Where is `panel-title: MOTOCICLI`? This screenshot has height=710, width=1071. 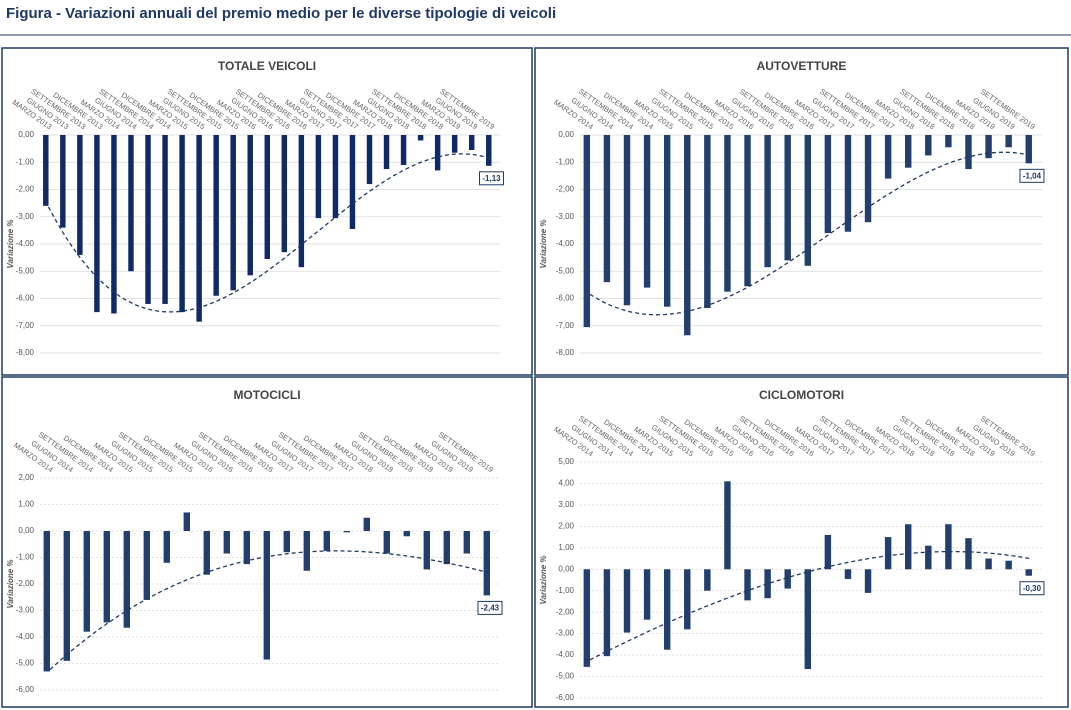
panel-title: MOTOCICLI is located at coordinates (266, 395).